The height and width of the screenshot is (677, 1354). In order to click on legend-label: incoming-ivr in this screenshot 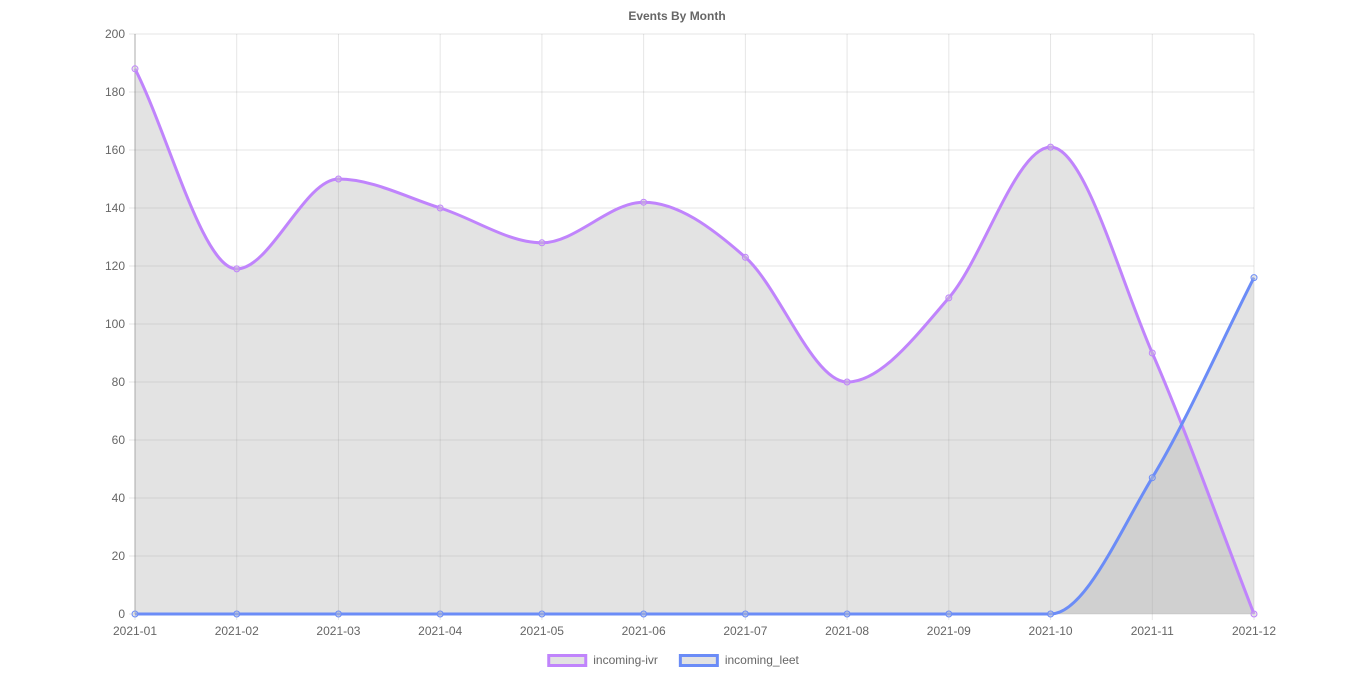, I will do `click(625, 660)`.